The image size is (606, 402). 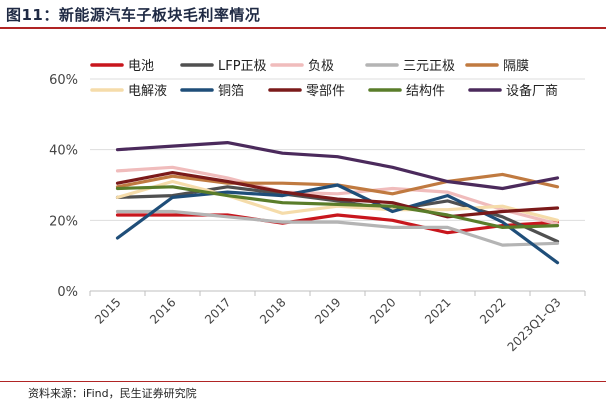 What do you see at coordinates (337, 293) in the screenshot?
I see `x-axis` at bounding box center [337, 293].